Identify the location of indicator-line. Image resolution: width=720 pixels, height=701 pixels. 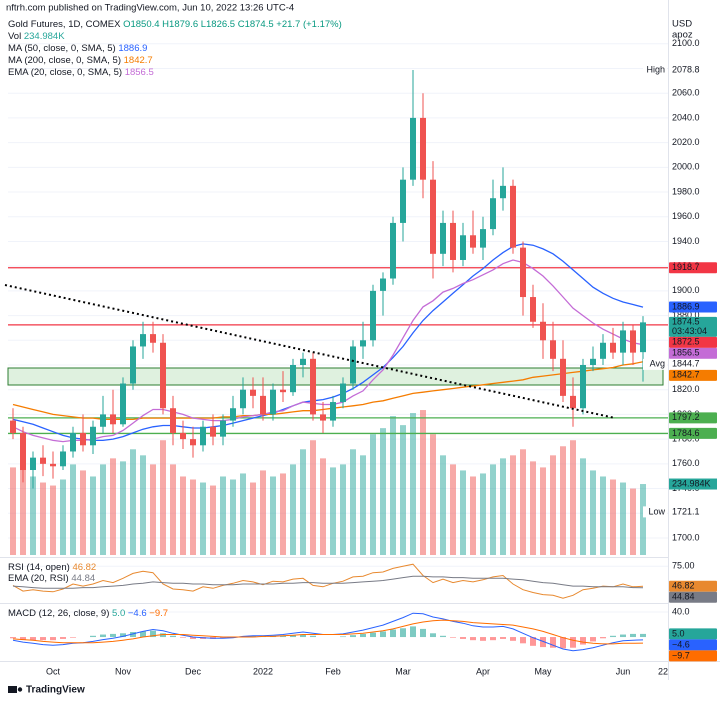
(328, 582).